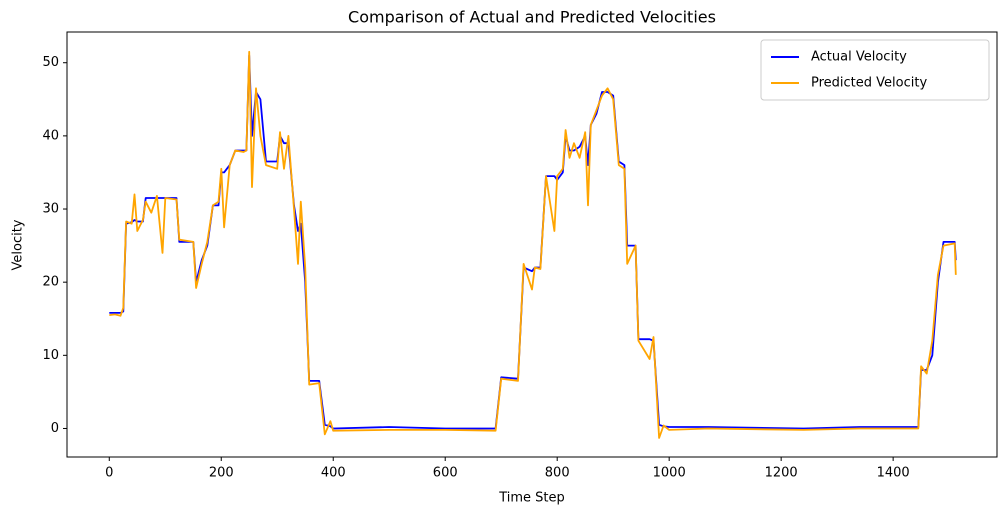  Describe the element at coordinates (869, 83) in the screenshot. I see `legend-label: Predicted Velocity` at that location.